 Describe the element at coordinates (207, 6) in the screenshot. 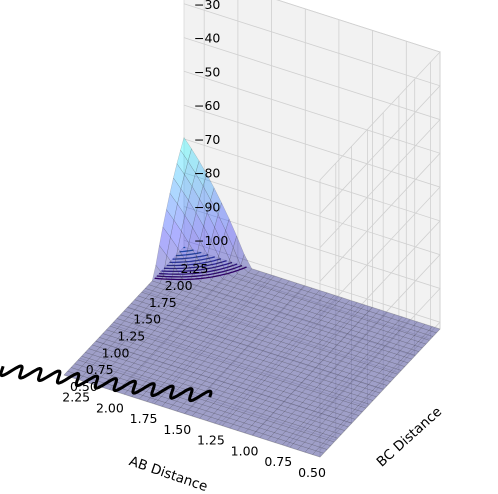

I see `z-tick-label: −30` at that location.